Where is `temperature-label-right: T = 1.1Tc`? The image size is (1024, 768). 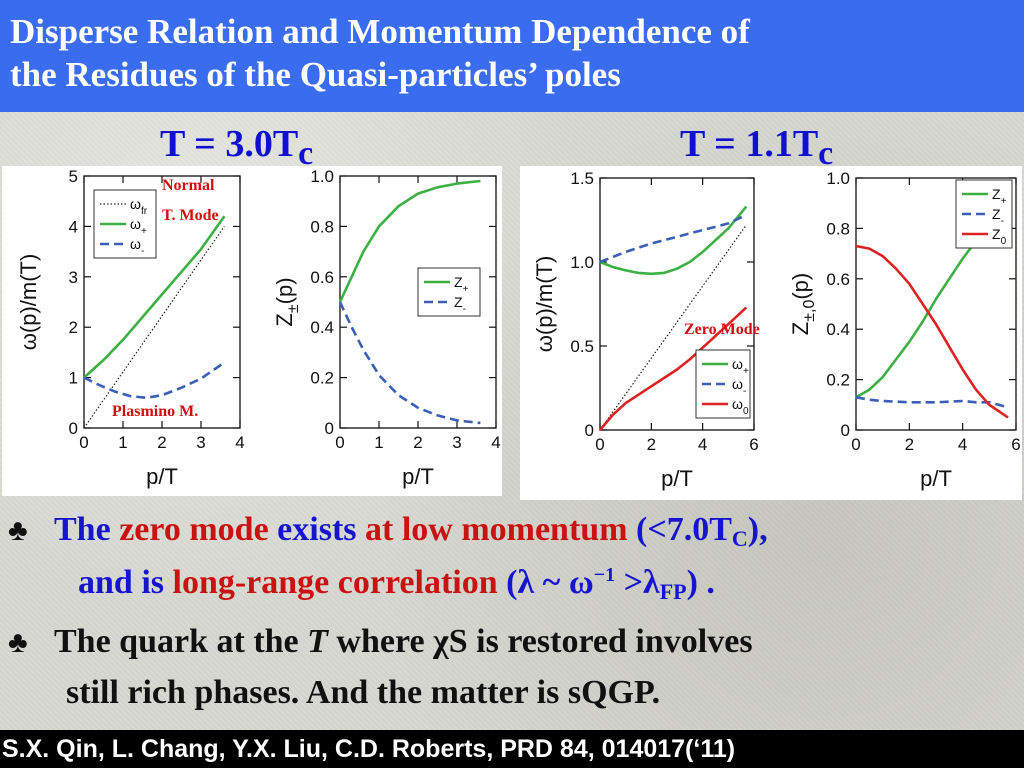
temperature-label-right: T = 1.1Tc is located at coordinates (756, 147).